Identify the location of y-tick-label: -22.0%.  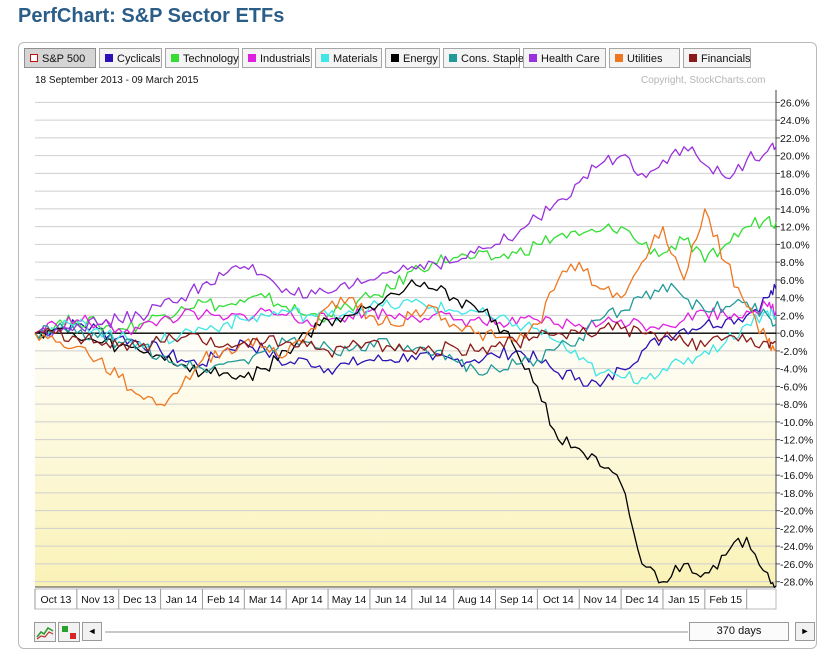
(796, 529).